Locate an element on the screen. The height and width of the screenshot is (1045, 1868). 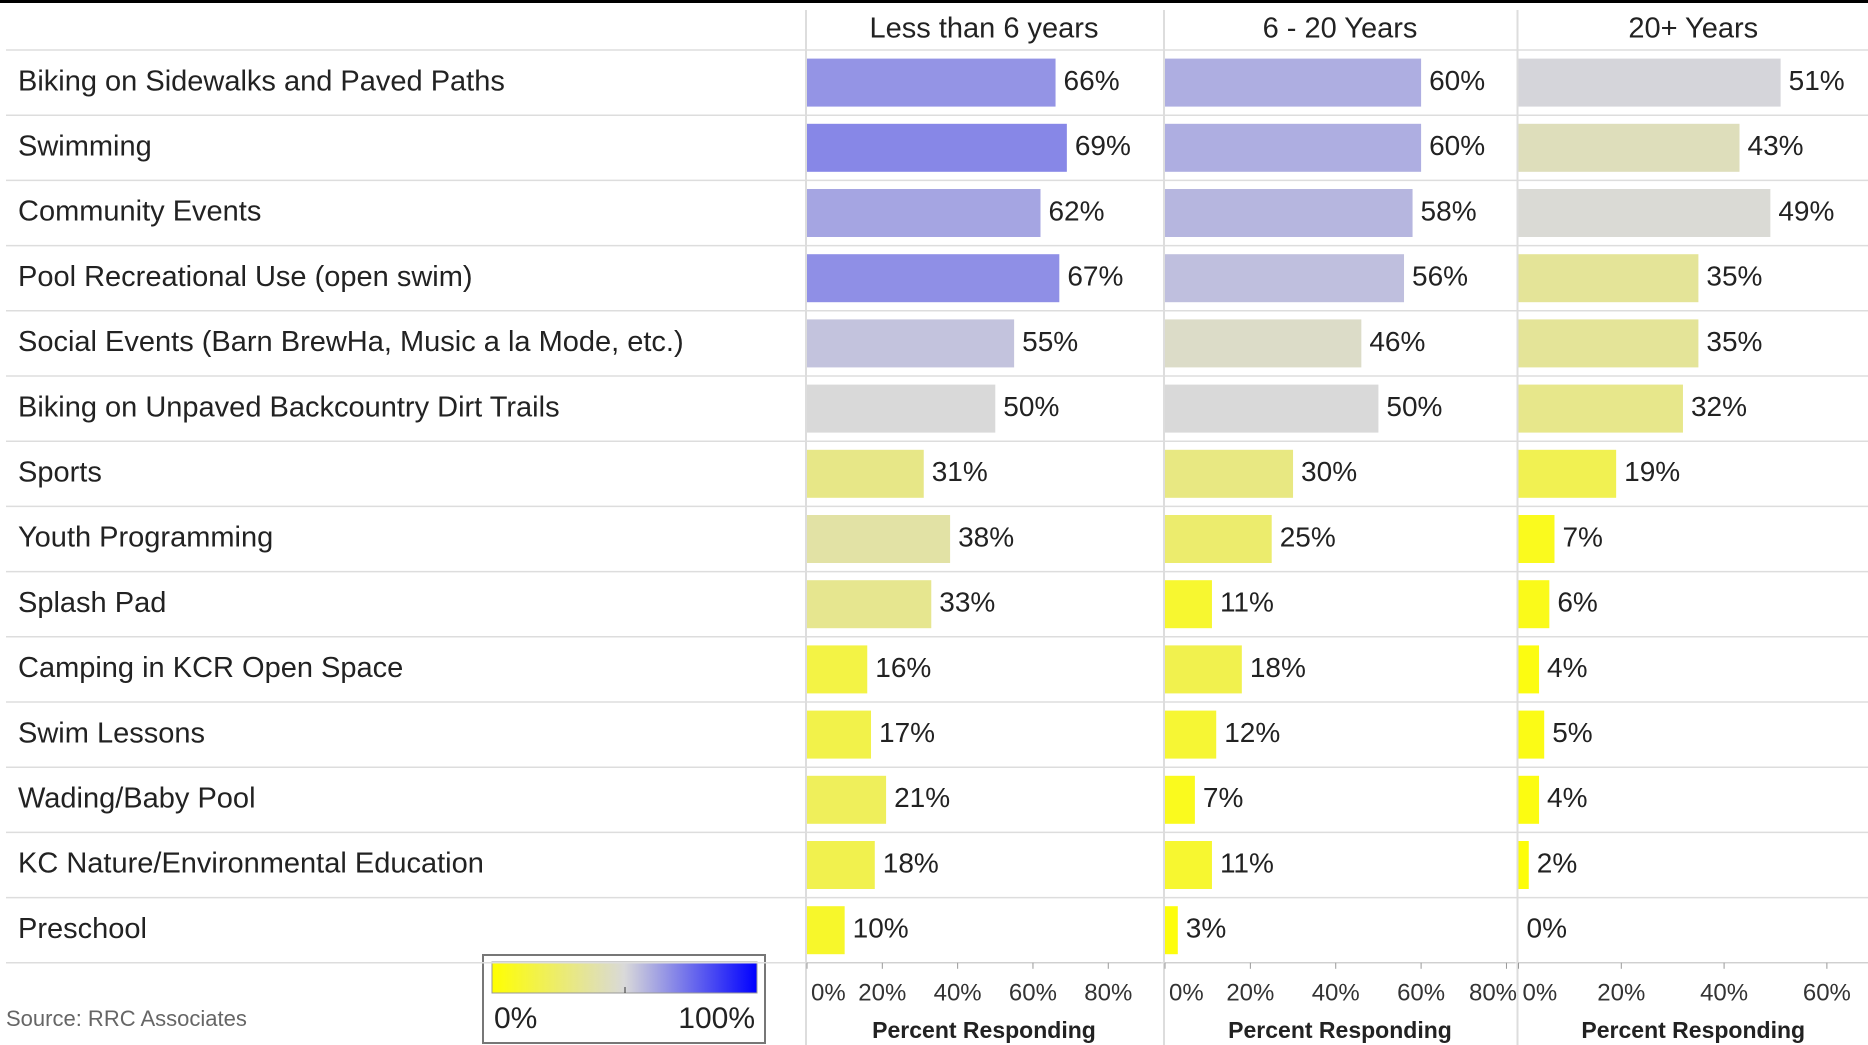
value-label: 33% is located at coordinates (967, 602).